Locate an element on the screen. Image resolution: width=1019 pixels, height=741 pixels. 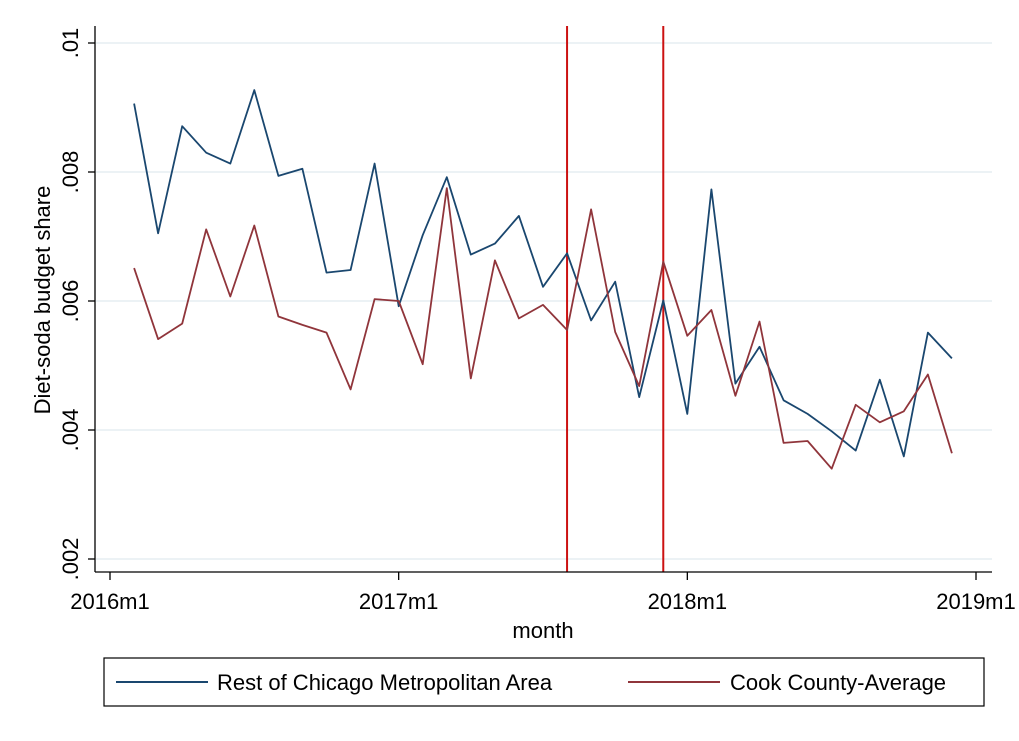
y-ticks: .002 .004 .006 .008 .01 is located at coordinates (76, 304).